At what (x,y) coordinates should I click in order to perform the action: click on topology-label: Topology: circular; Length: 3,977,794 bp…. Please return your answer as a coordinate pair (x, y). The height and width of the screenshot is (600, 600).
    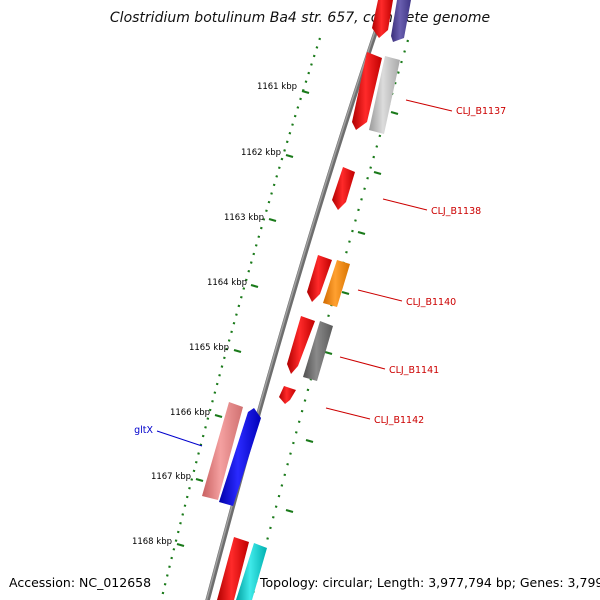
    Looking at the image, I should click on (430, 582).